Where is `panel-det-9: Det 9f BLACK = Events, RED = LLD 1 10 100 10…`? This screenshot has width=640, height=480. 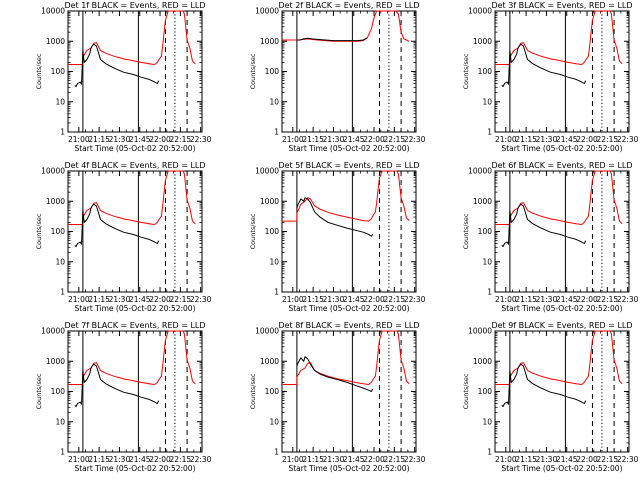 panel-det-9: Det 9f BLACK = Events, RED = LLD 1 10 100 10… is located at coordinates (550, 397).